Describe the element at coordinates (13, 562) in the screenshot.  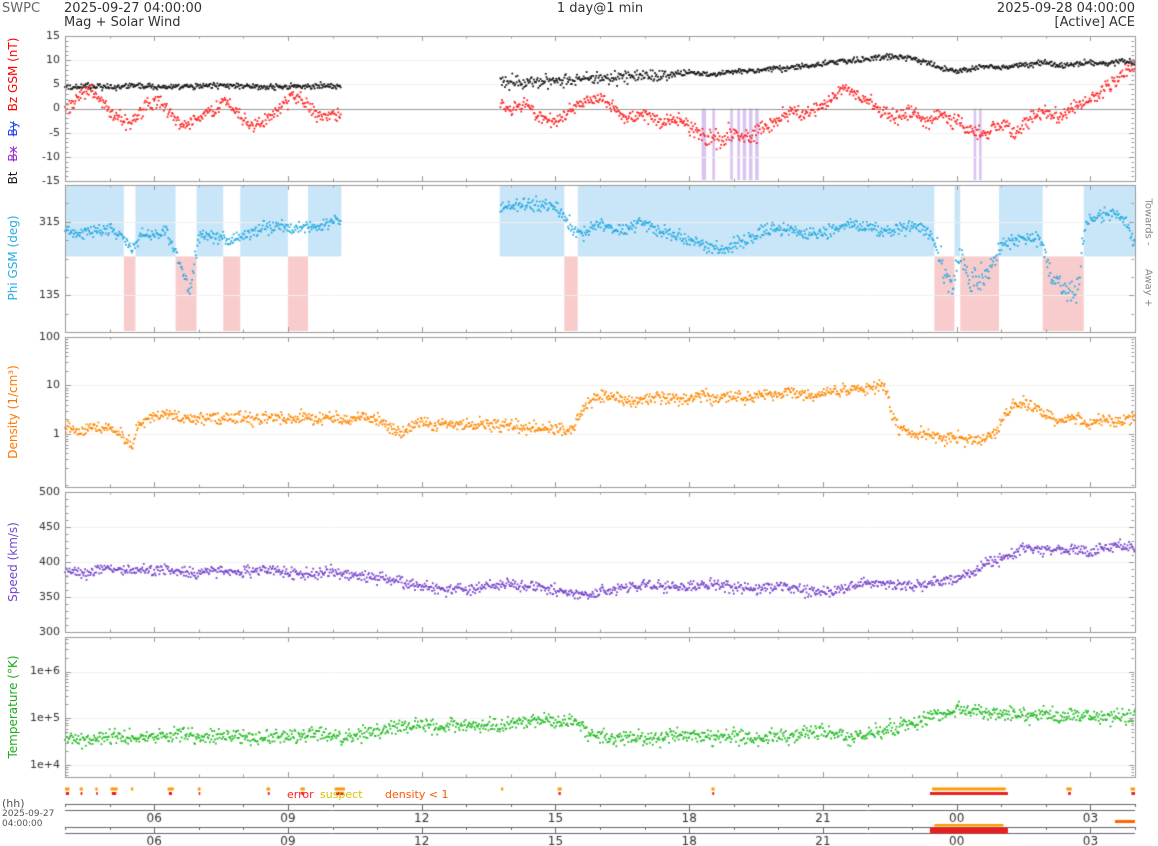
I see `speed-axis-label: Speed (km/s)` at that location.